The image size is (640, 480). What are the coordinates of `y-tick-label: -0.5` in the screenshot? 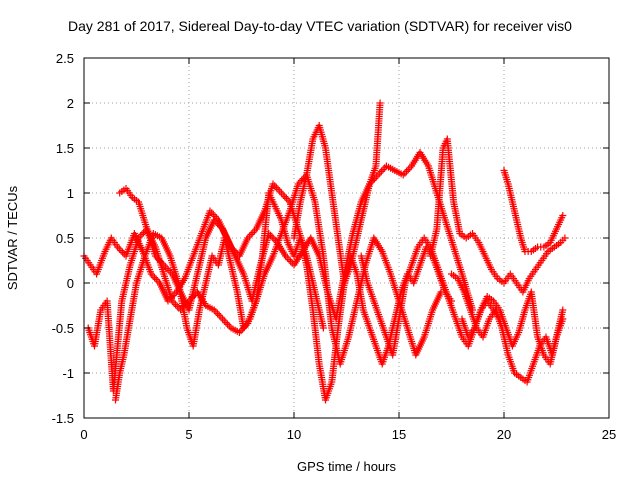 It's located at (63, 328).